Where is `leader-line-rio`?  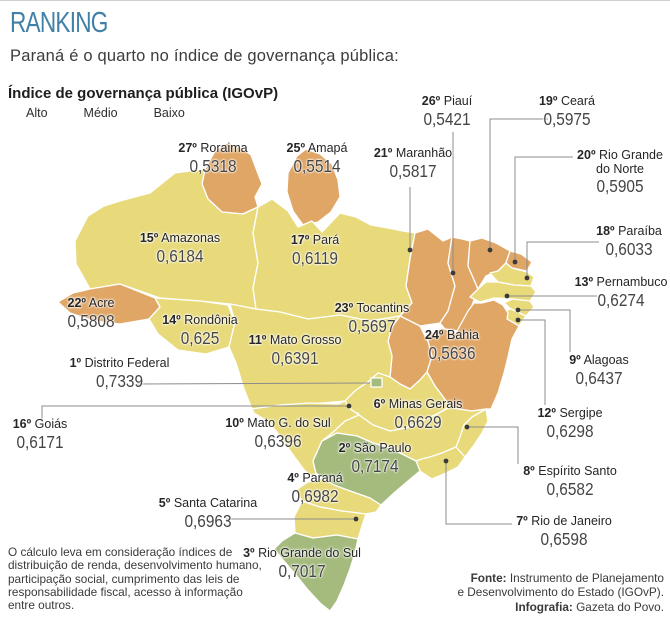
leader-line-rio is located at coordinates (478, 493).